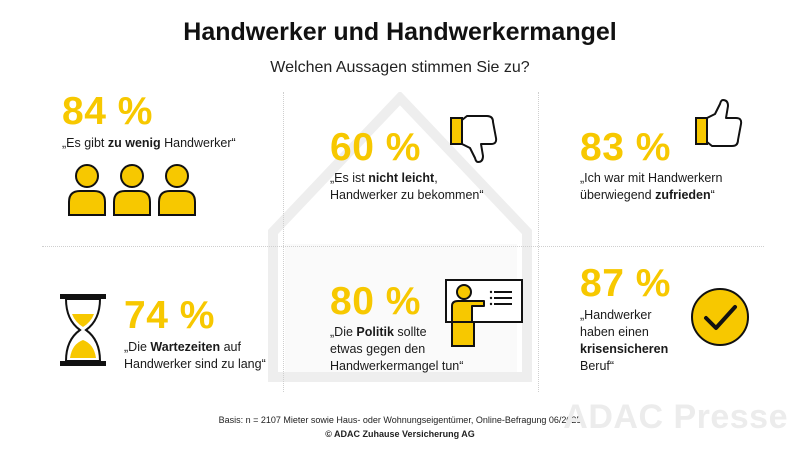 This screenshot has height=450, width=800. What do you see at coordinates (107, 111) in the screenshot?
I see `stat-percent-too-few: 84 %` at bounding box center [107, 111].